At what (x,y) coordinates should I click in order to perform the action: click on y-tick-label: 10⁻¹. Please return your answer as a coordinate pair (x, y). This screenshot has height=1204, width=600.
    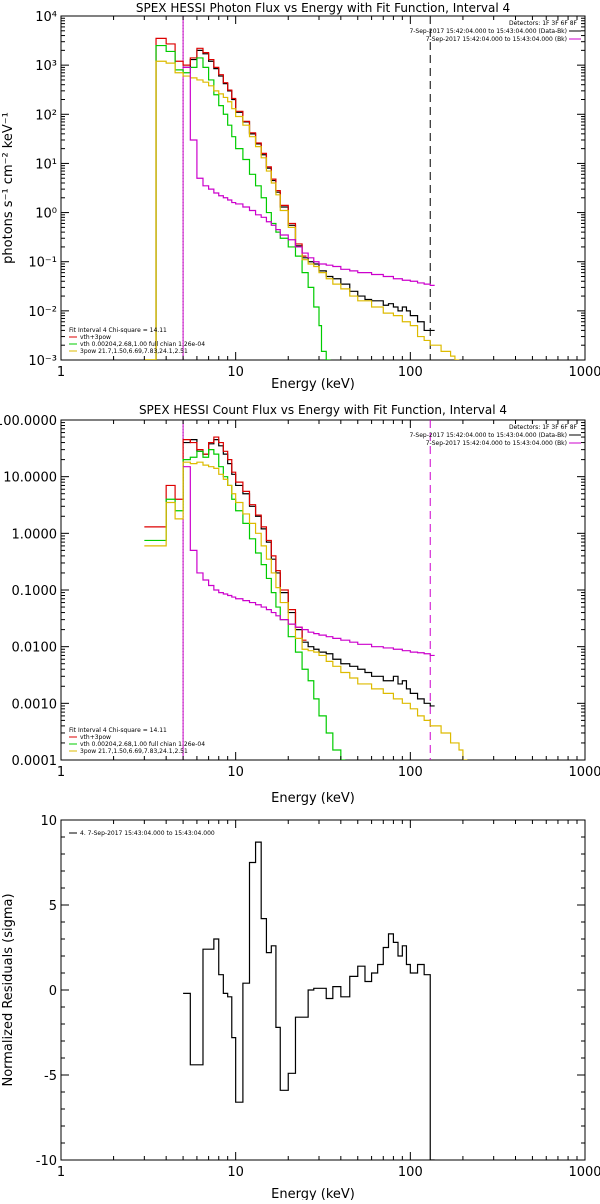
    Looking at the image, I should click on (42, 263).